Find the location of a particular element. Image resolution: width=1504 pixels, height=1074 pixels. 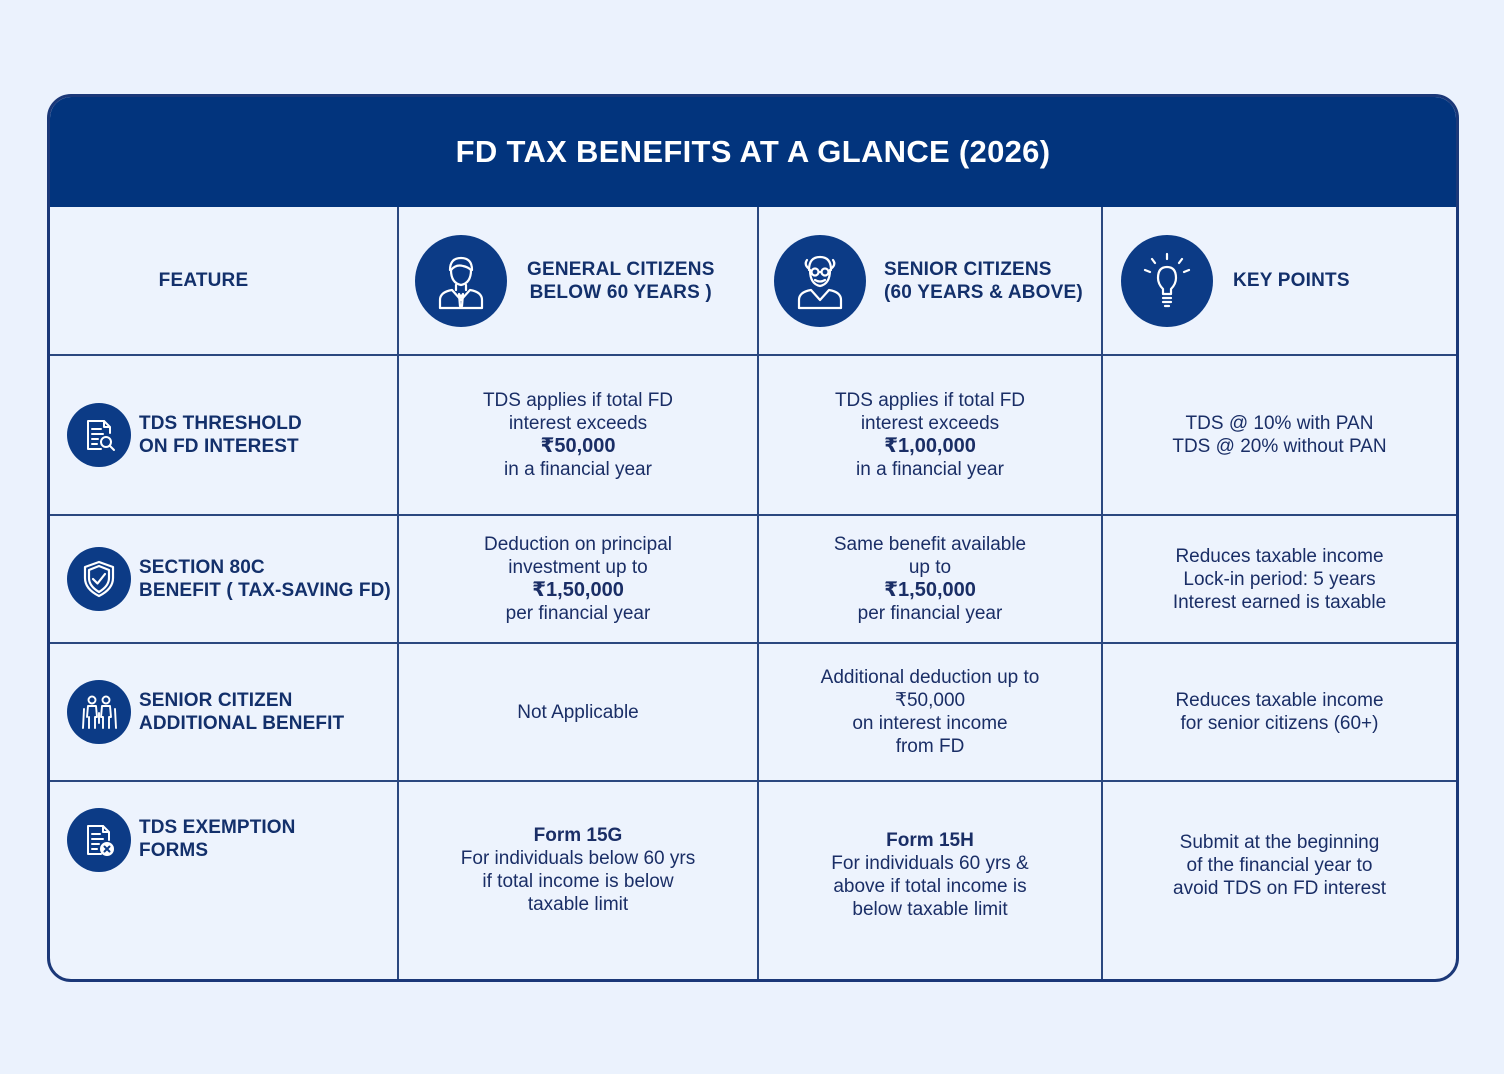

cell-line: SECTION 80C is located at coordinates (202, 567).